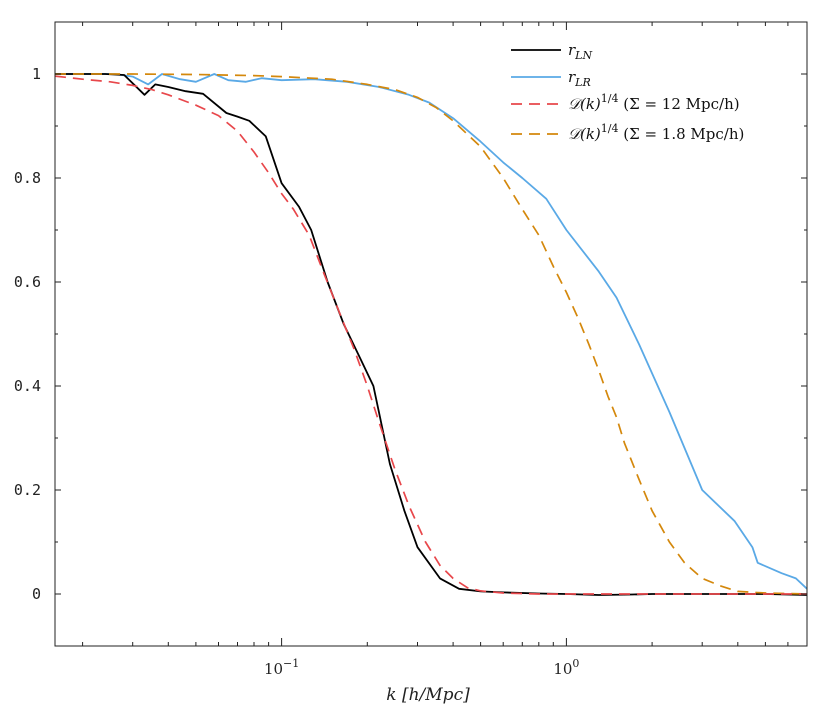 This screenshot has width=830, height=714. Describe the element at coordinates (27, 490) in the screenshot. I see `y-tick-label-1: 0.2` at that location.